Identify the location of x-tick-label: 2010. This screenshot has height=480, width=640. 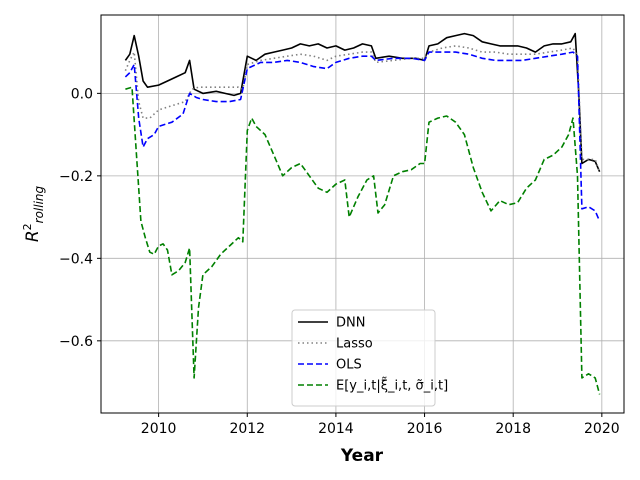
(159, 429).